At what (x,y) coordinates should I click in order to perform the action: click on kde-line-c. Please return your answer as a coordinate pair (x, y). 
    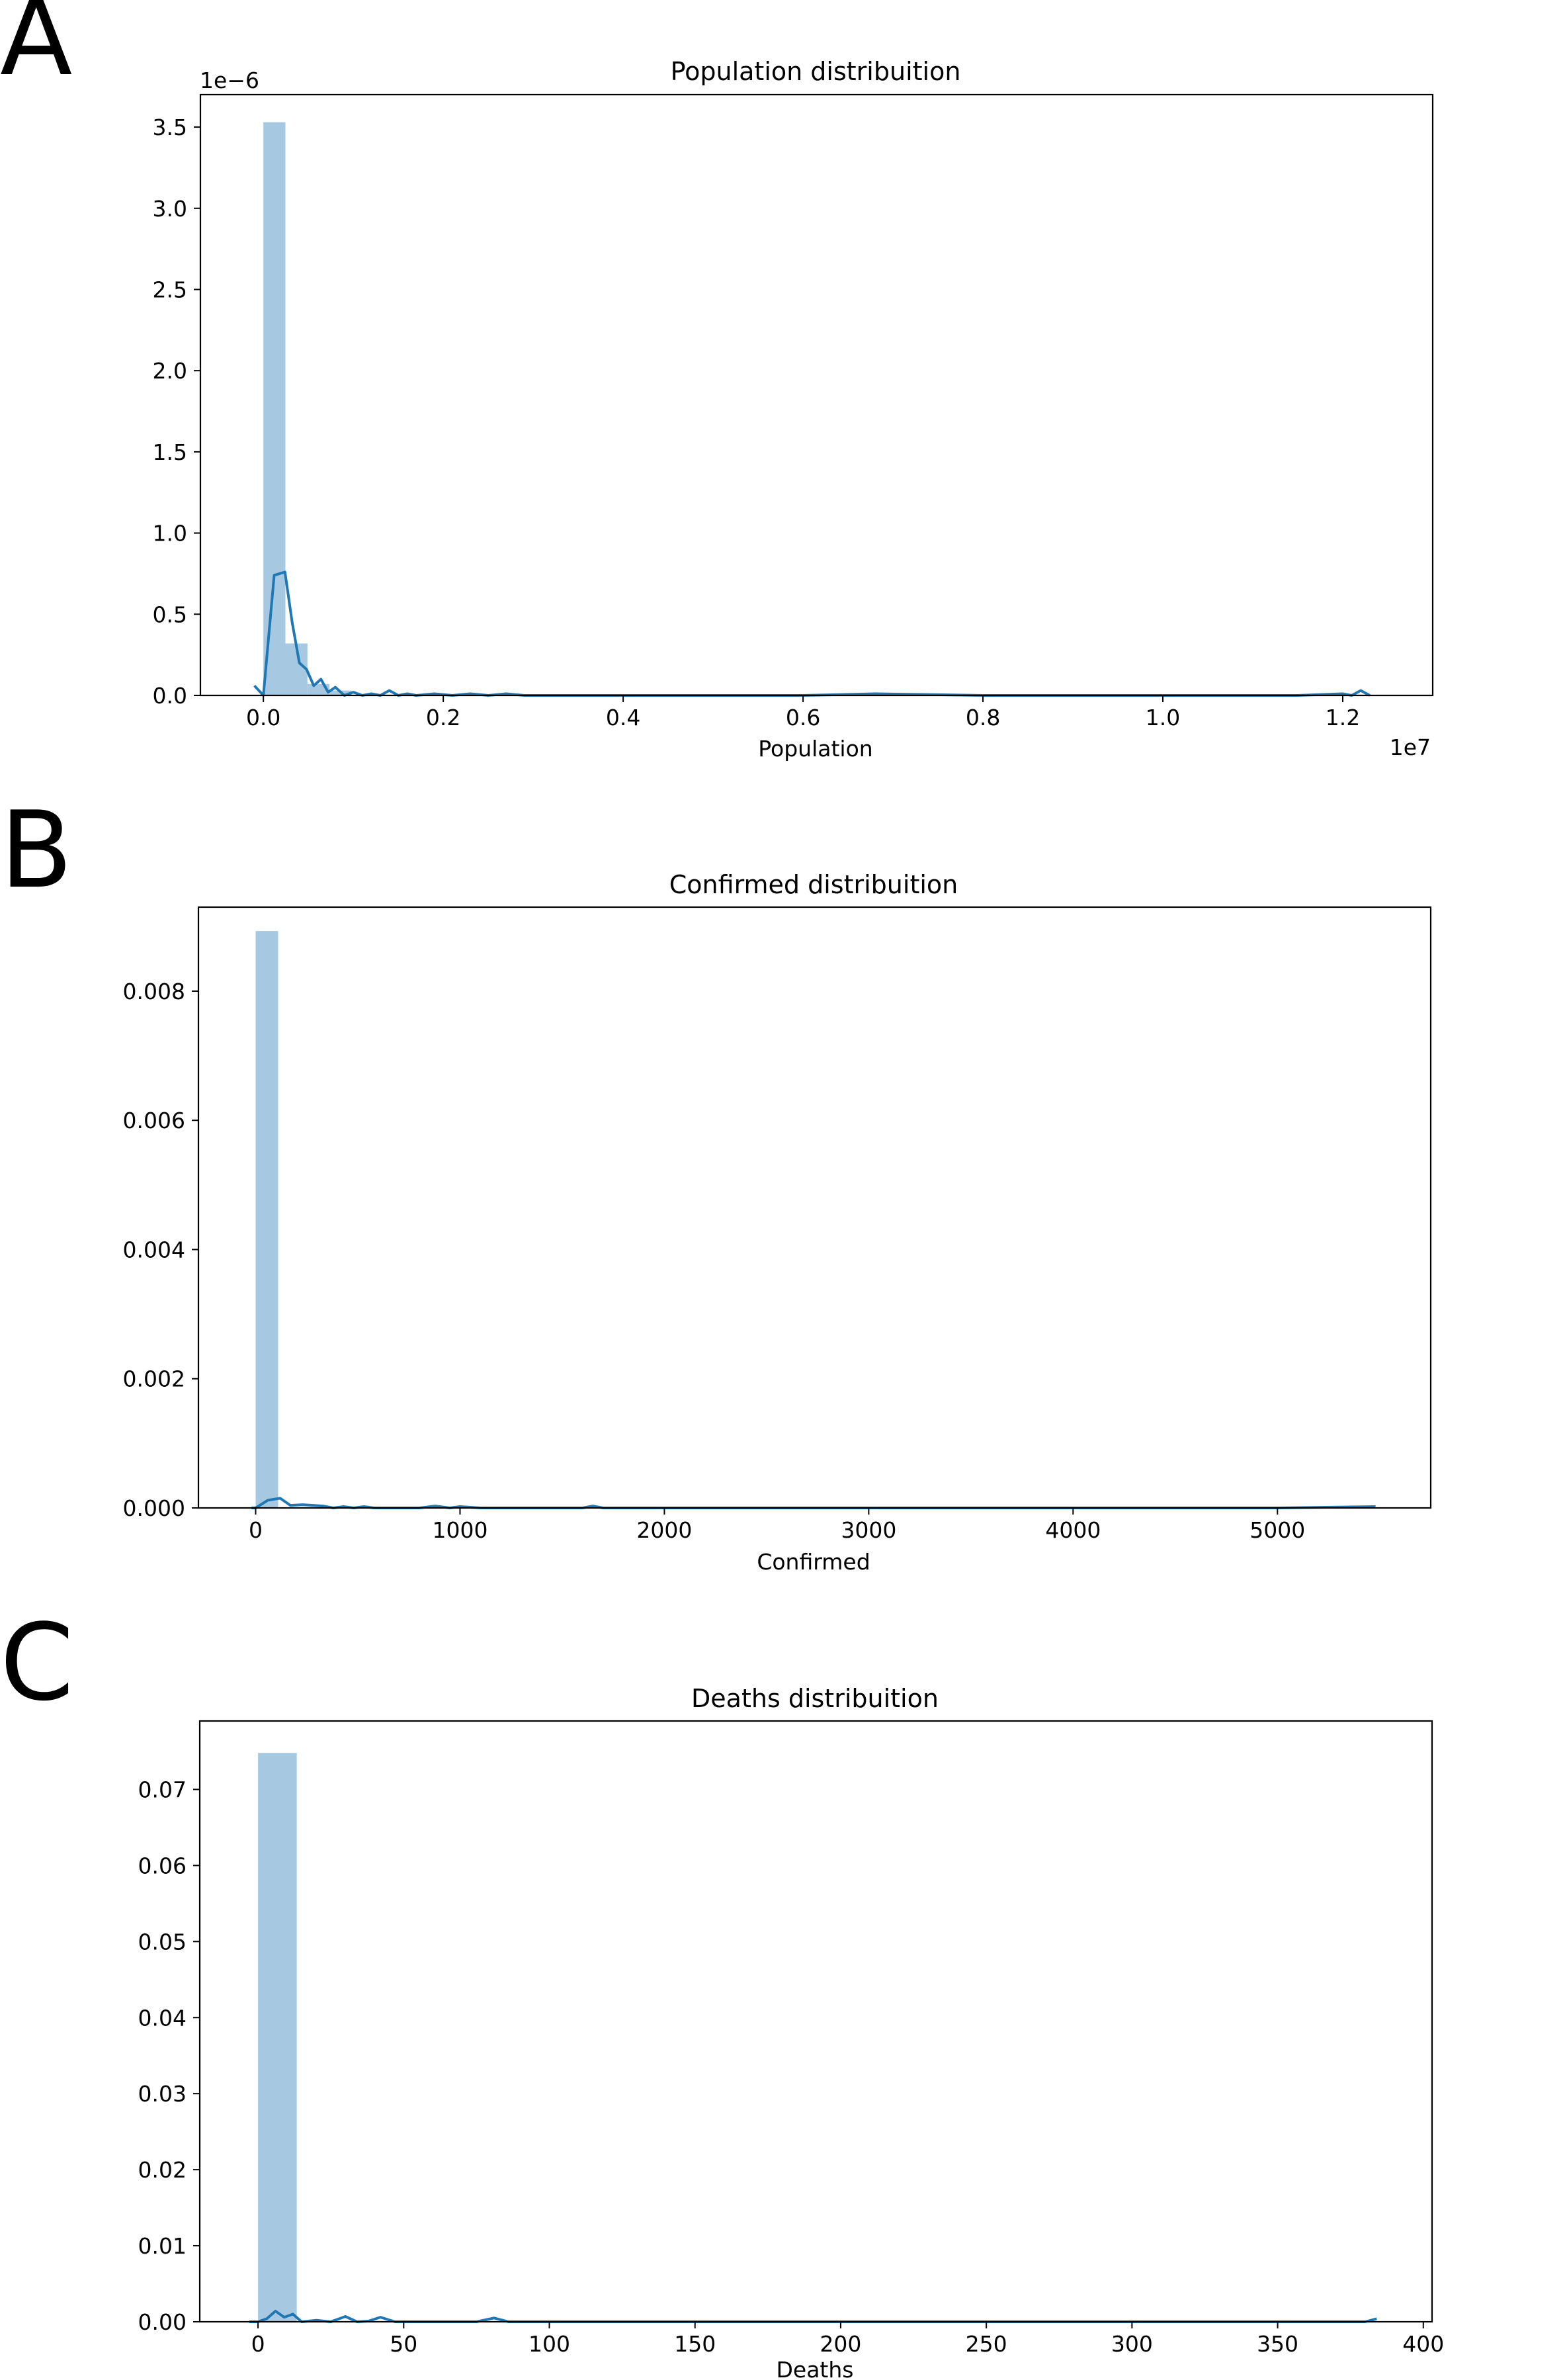
    Looking at the image, I should click on (813, 2316).